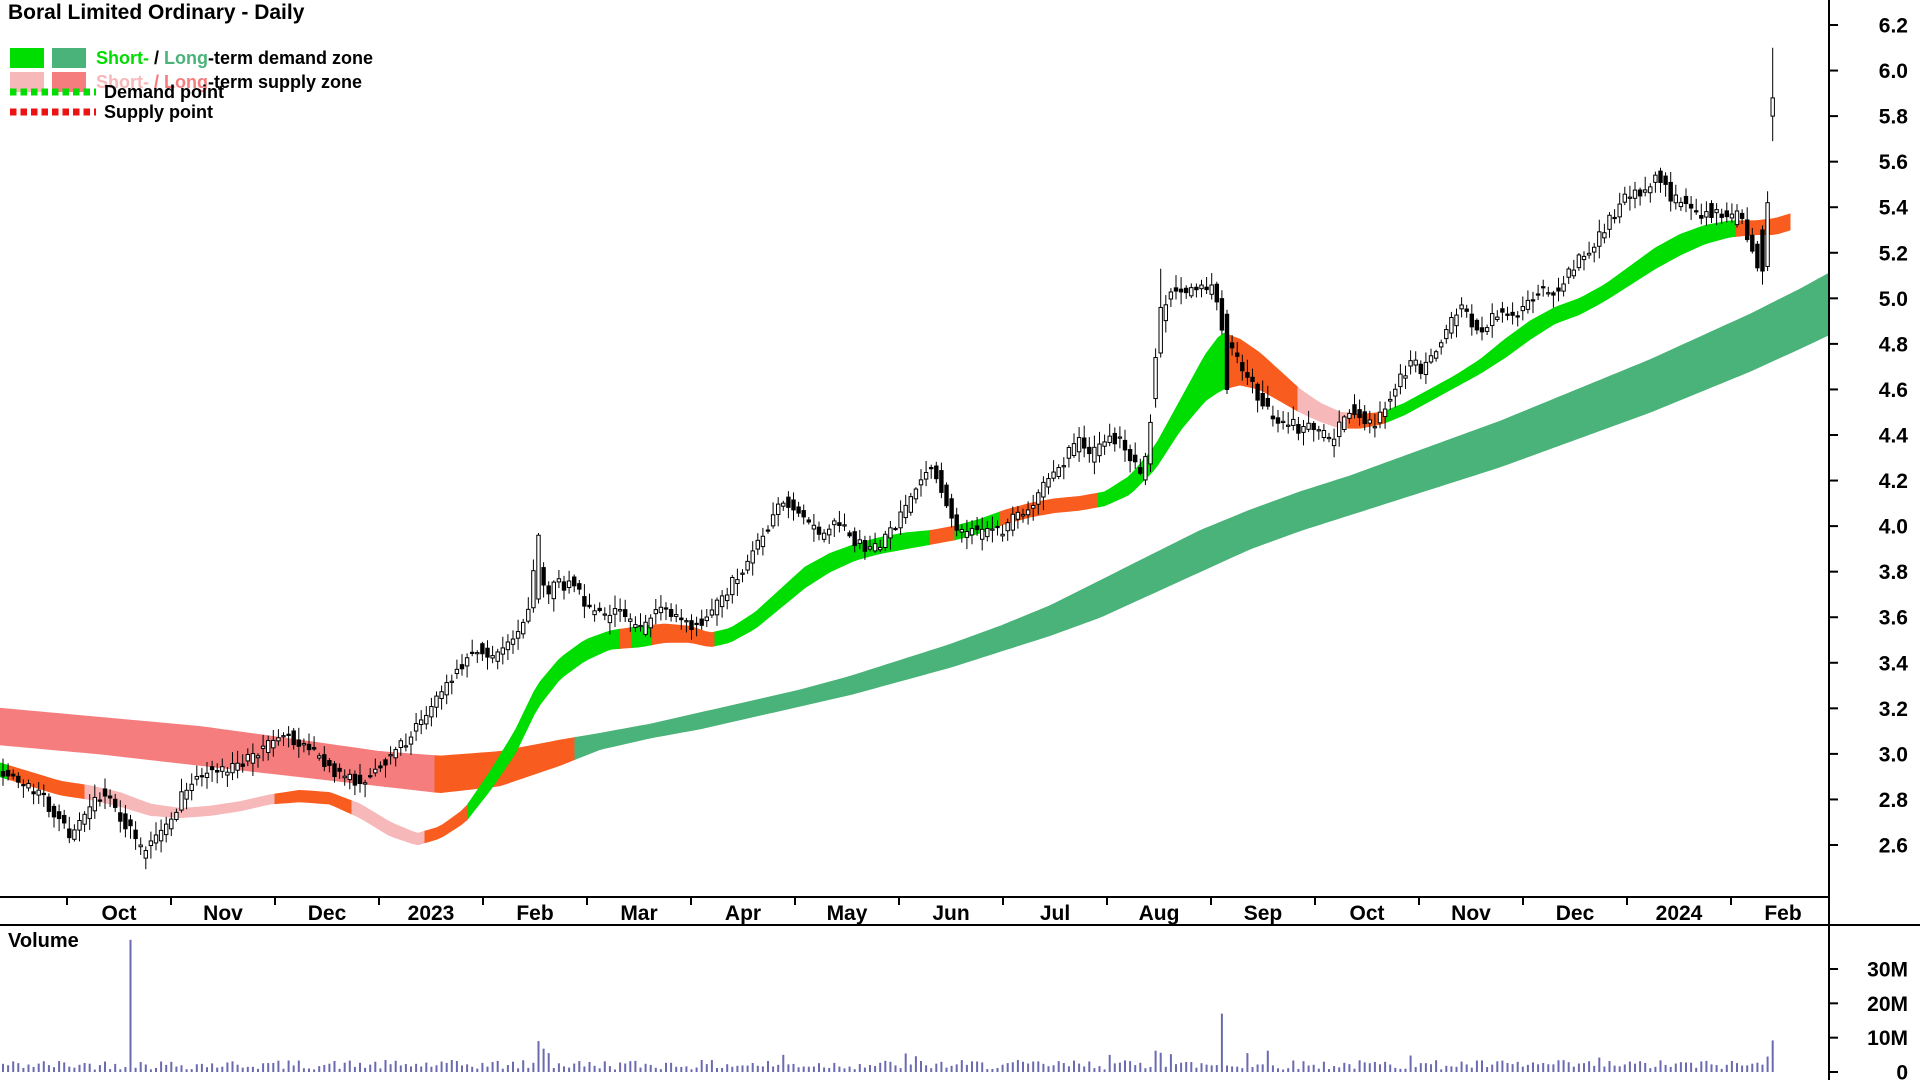 This screenshot has width=1920, height=1080. What do you see at coordinates (1893, 754) in the screenshot?
I see `price-axis-label: 3.0` at bounding box center [1893, 754].